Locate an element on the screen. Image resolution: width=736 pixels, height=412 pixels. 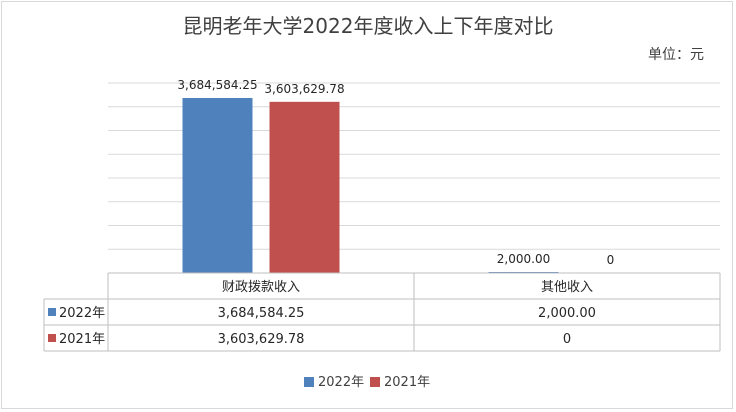
category-label-2: 其他收入 is located at coordinates (567, 287).